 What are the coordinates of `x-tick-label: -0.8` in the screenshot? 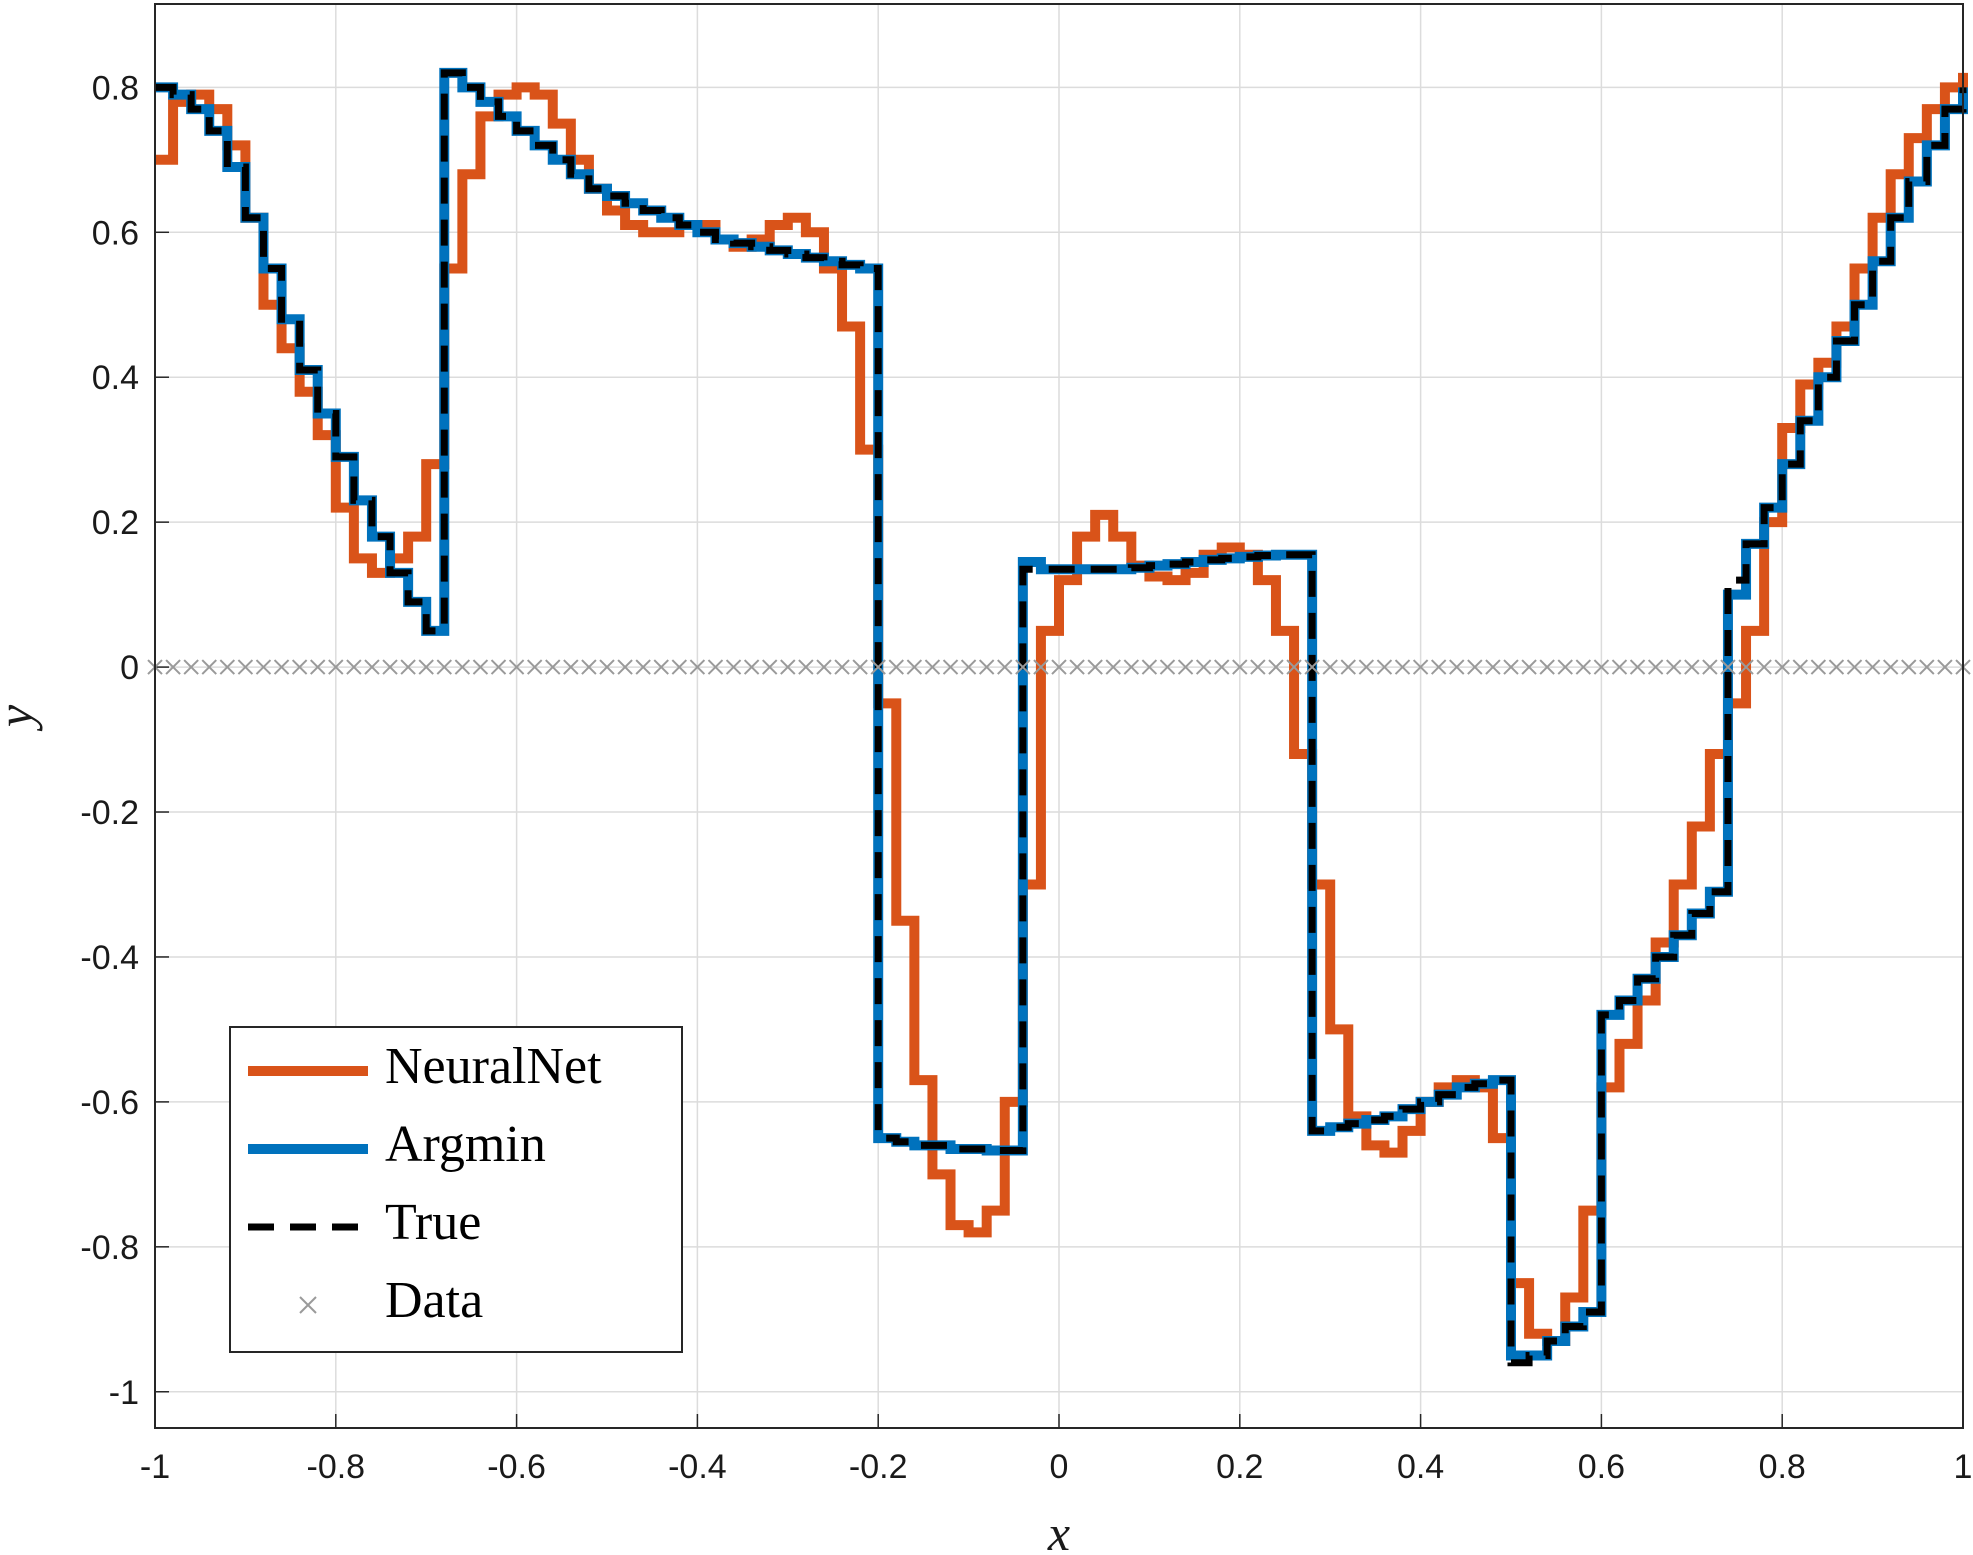 It's located at (336, 1467).